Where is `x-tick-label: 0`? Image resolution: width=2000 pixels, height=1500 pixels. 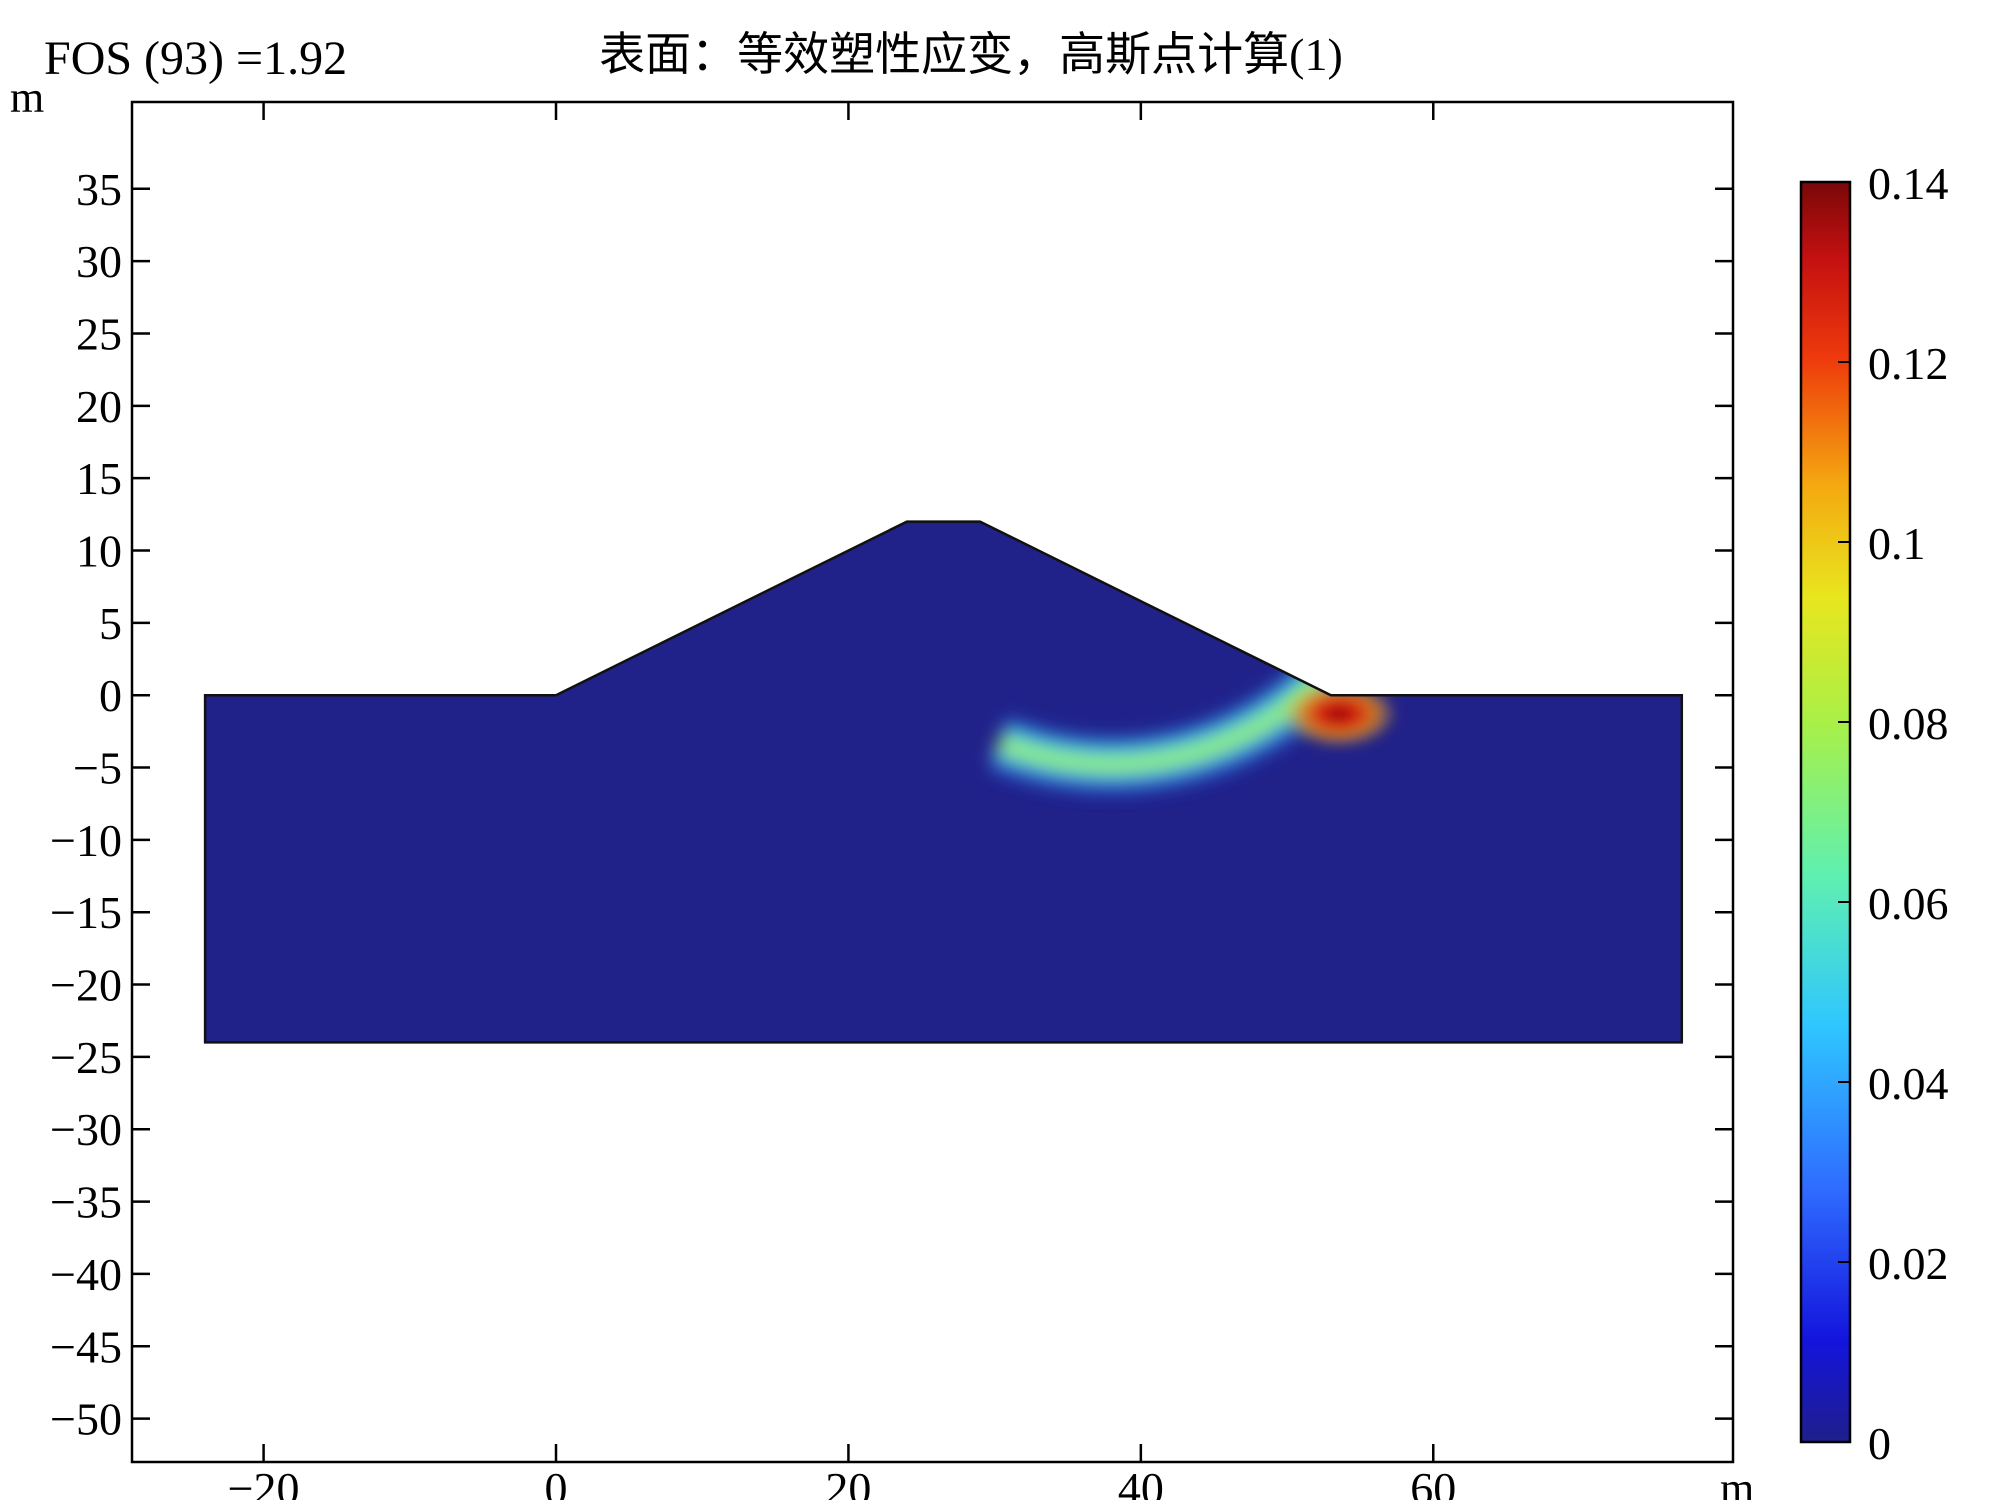
x-tick-label: 0 is located at coordinates (556, 1481).